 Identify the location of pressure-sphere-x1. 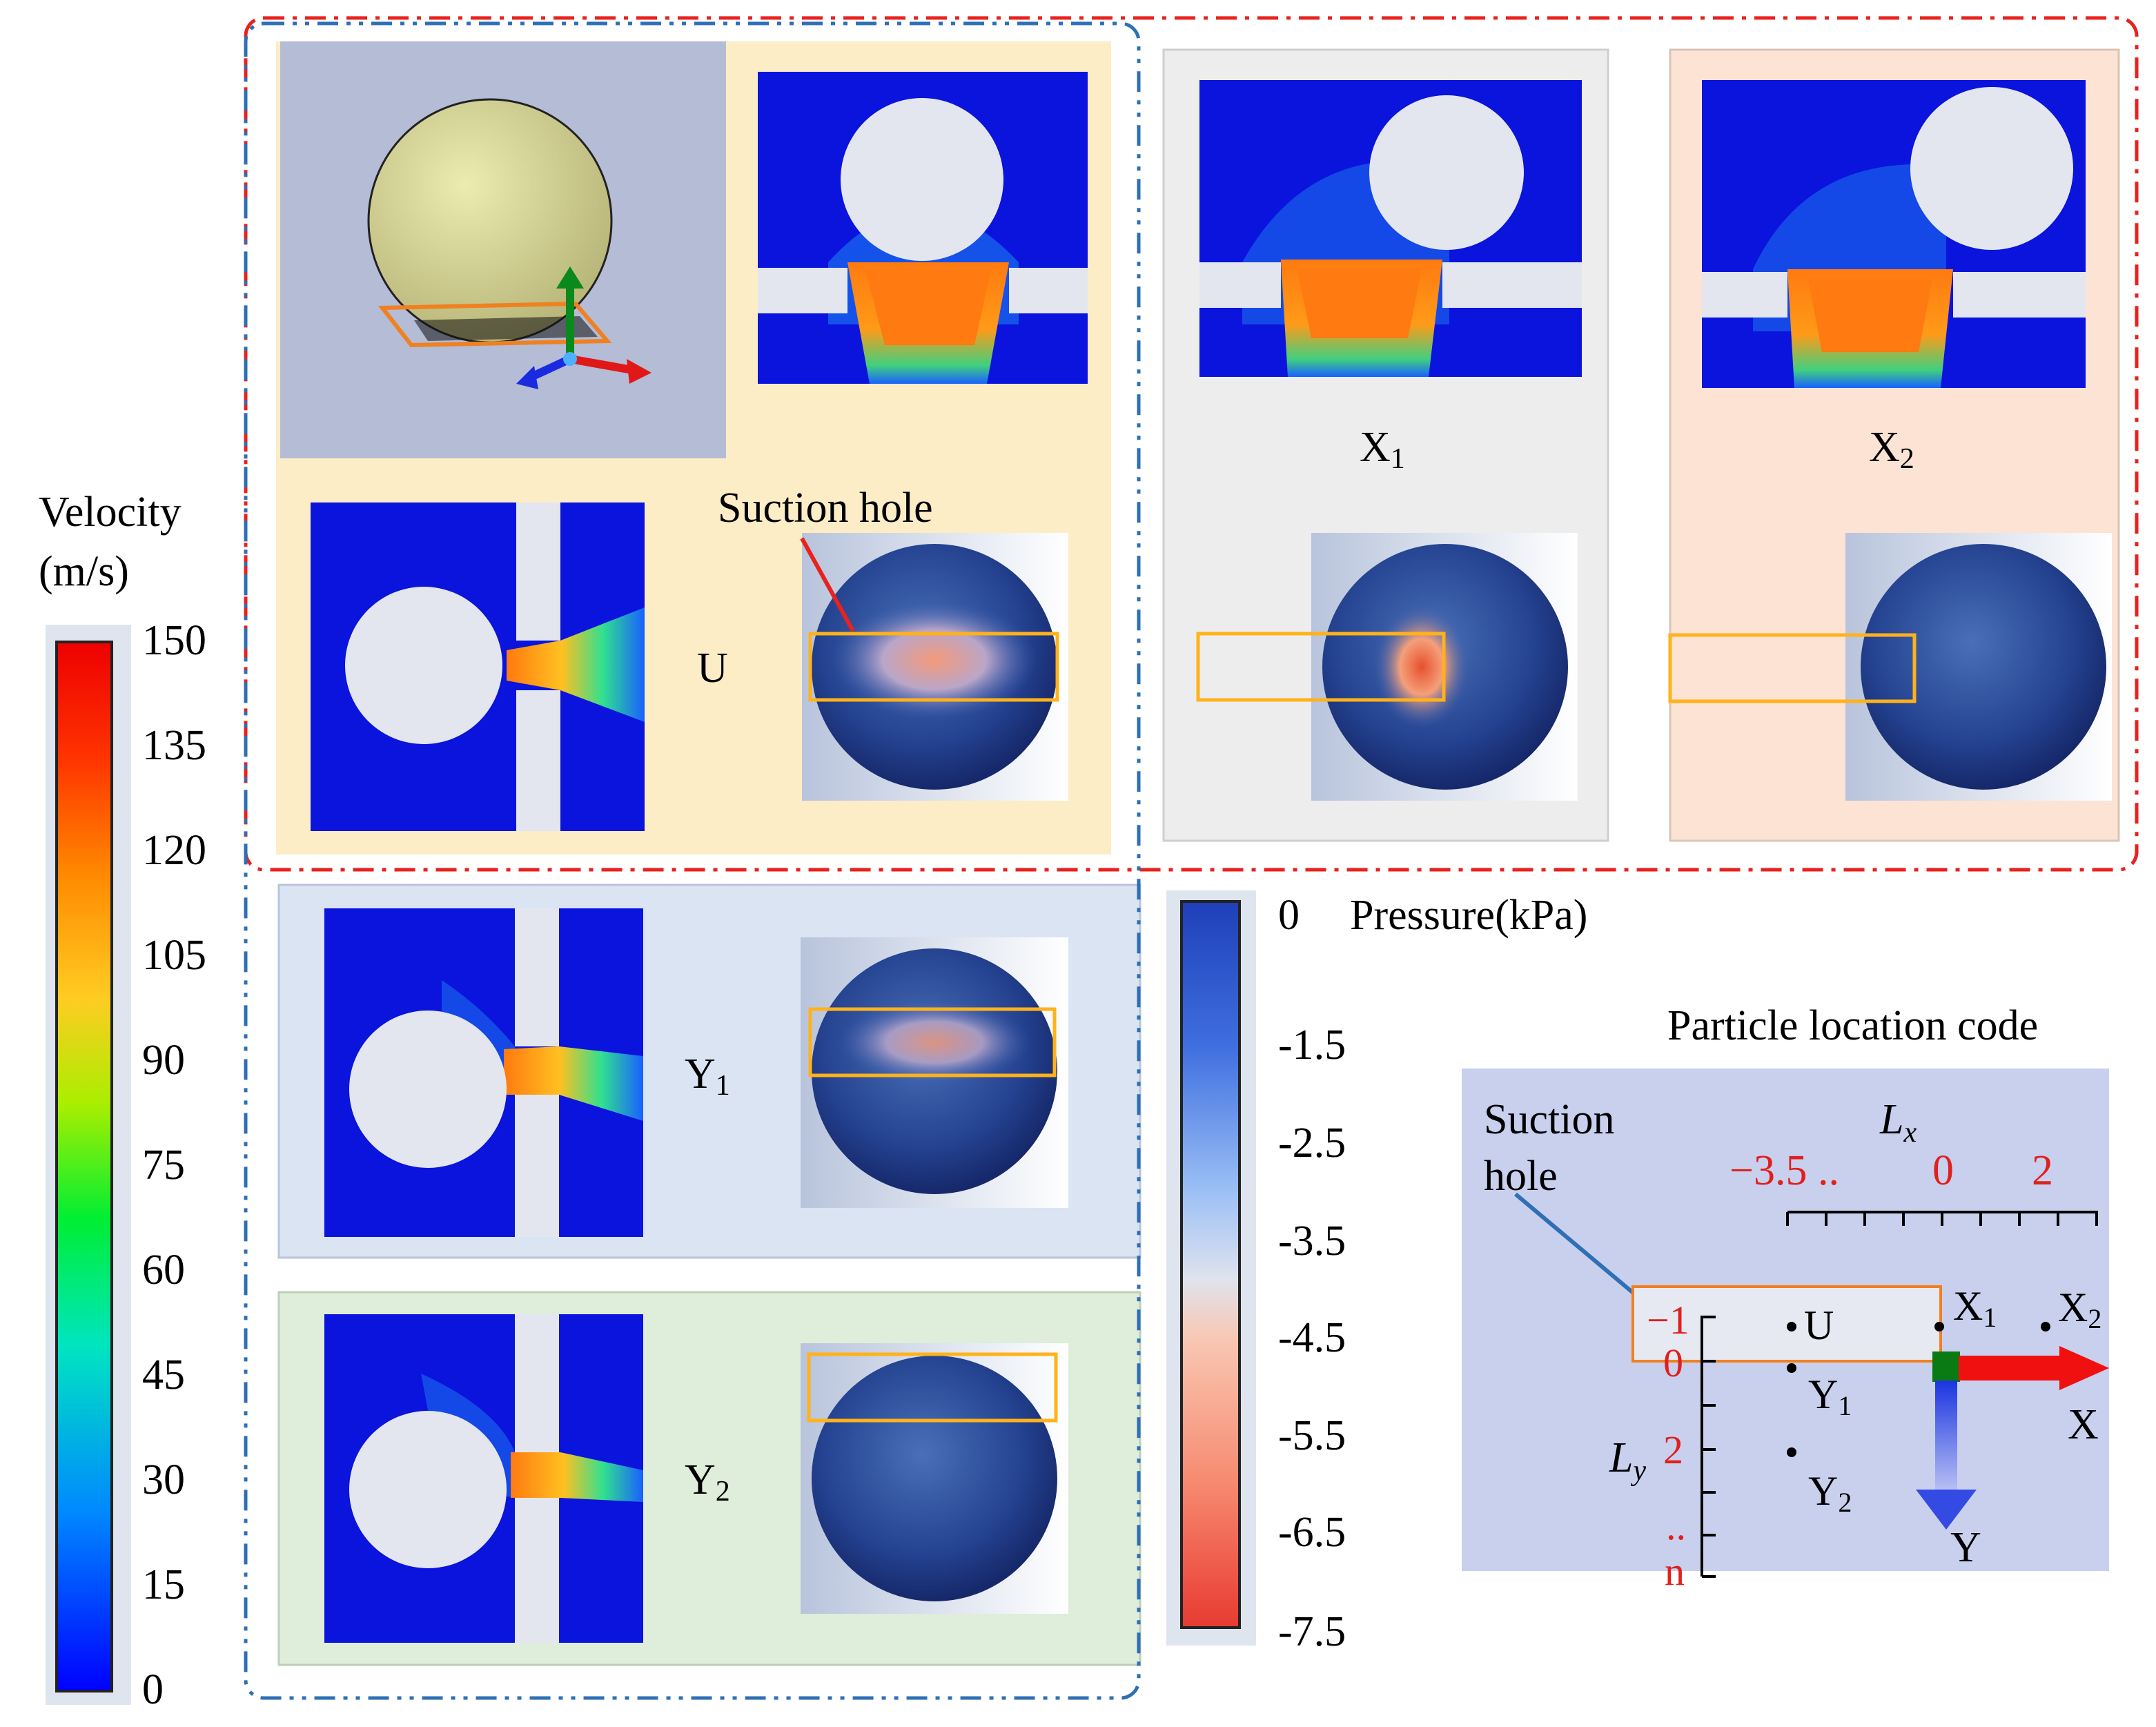
(1387, 667).